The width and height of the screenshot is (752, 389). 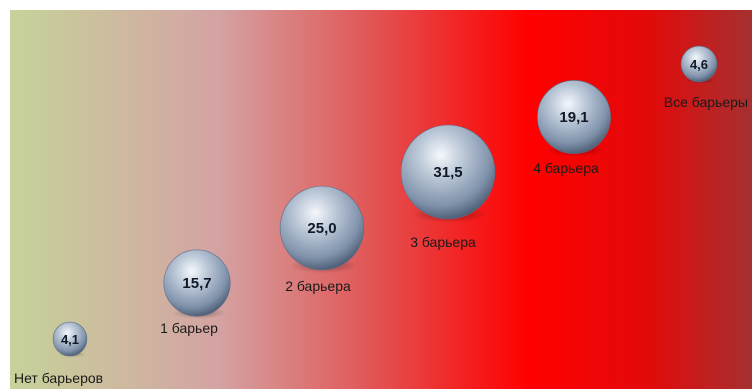 I want to click on bubble-value-label: 31,5, so click(x=447, y=172).